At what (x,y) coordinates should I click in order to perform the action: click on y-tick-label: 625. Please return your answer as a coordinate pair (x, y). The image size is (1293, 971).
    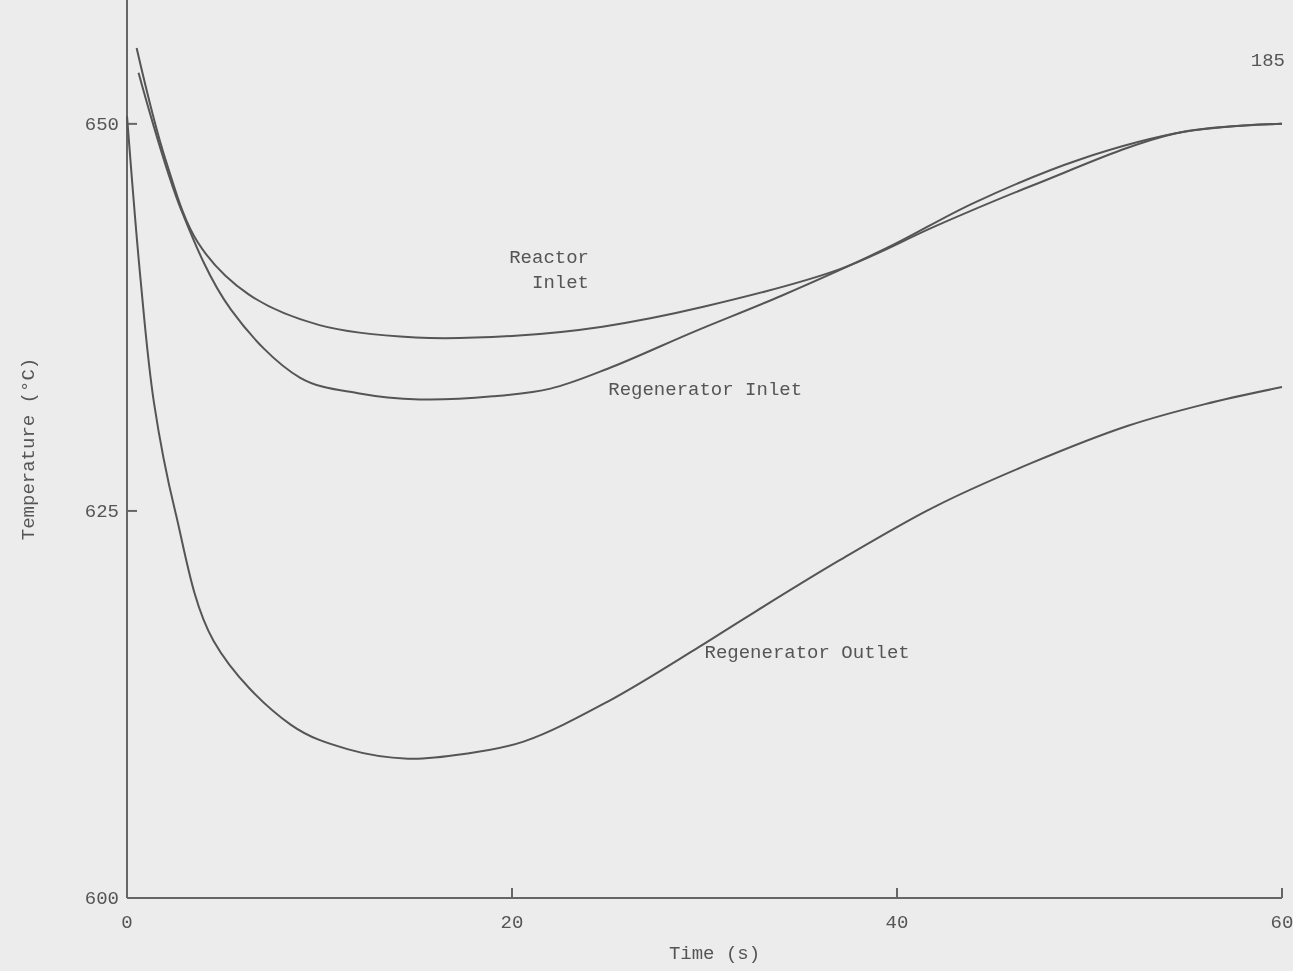
    Looking at the image, I should click on (101, 511).